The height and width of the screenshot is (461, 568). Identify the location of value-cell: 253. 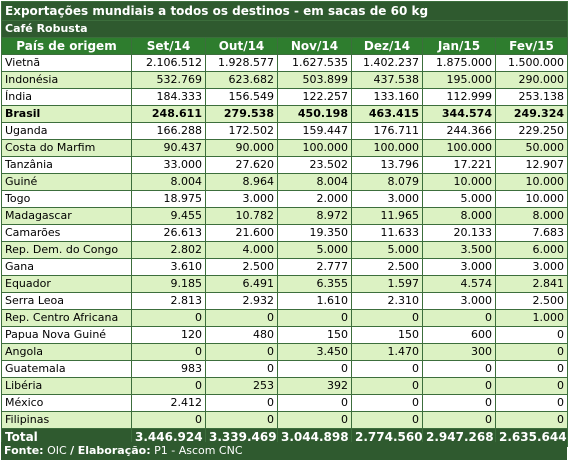
(241, 386).